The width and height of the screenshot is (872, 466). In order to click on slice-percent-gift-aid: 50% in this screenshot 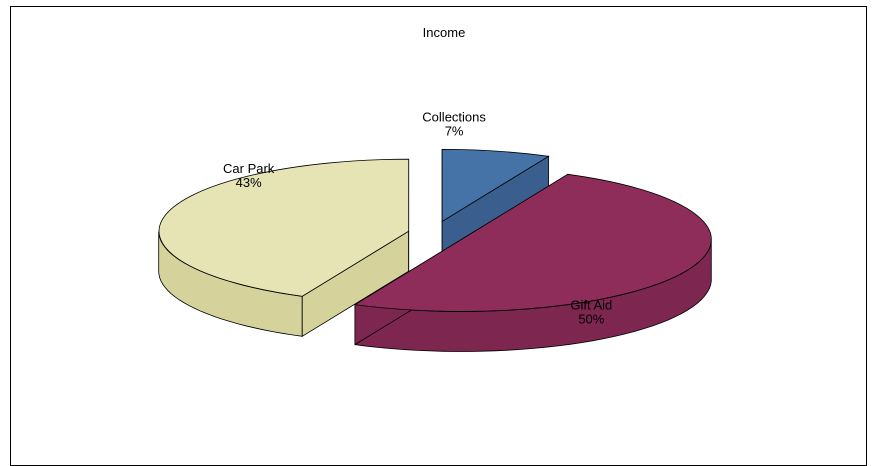, I will do `click(591, 318)`.